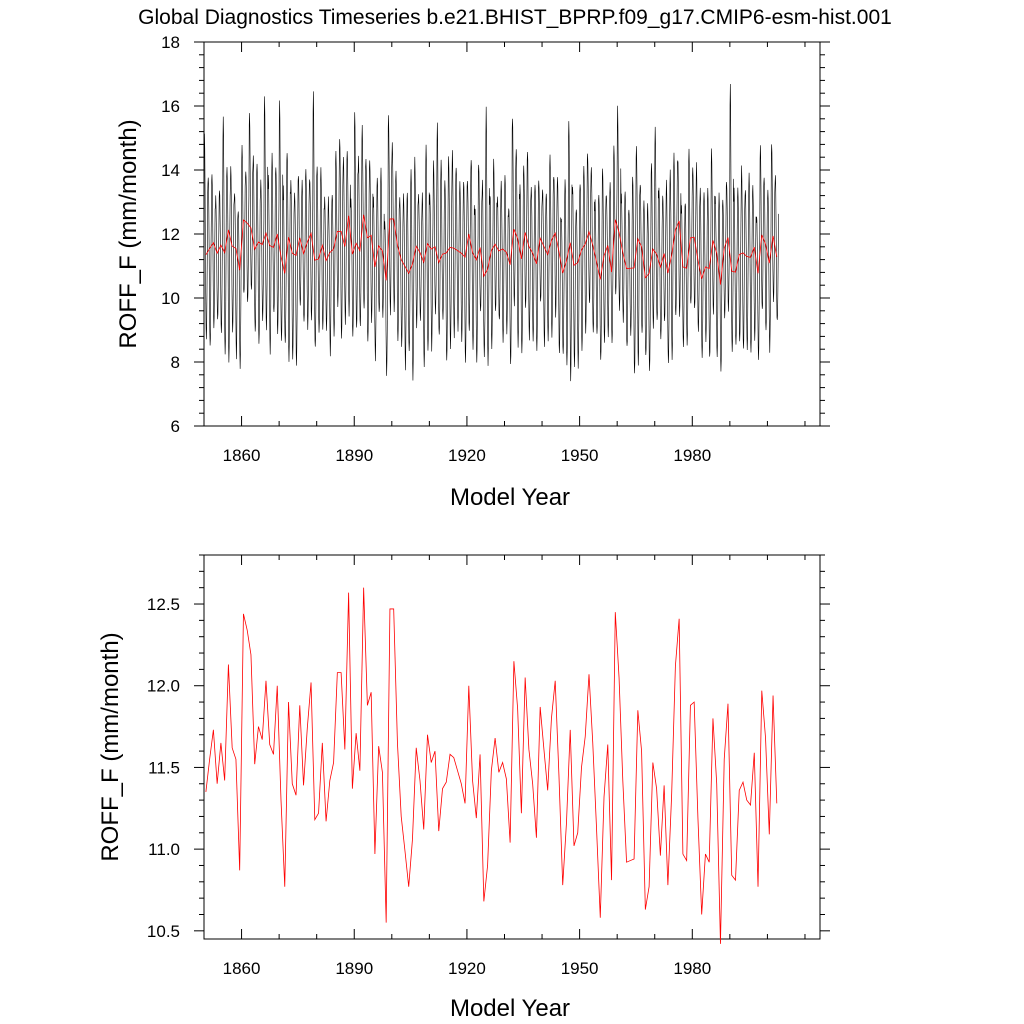 Image resolution: width=1024 pixels, height=1024 pixels. Describe the element at coordinates (163, 931) in the screenshot. I see `y-tick-label: 10.5` at that location.